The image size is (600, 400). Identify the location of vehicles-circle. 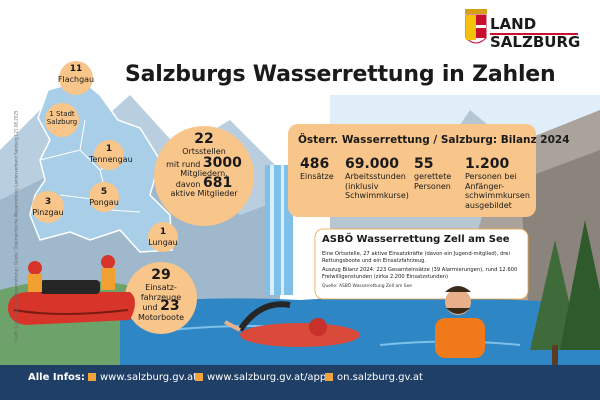
(161, 298).